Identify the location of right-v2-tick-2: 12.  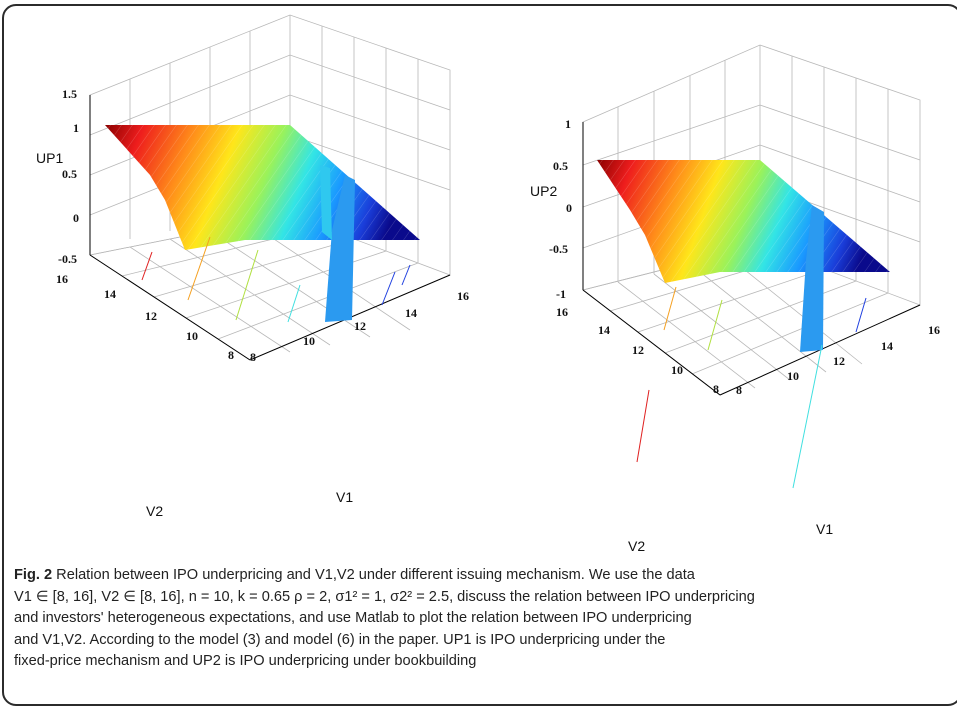
(638, 350).